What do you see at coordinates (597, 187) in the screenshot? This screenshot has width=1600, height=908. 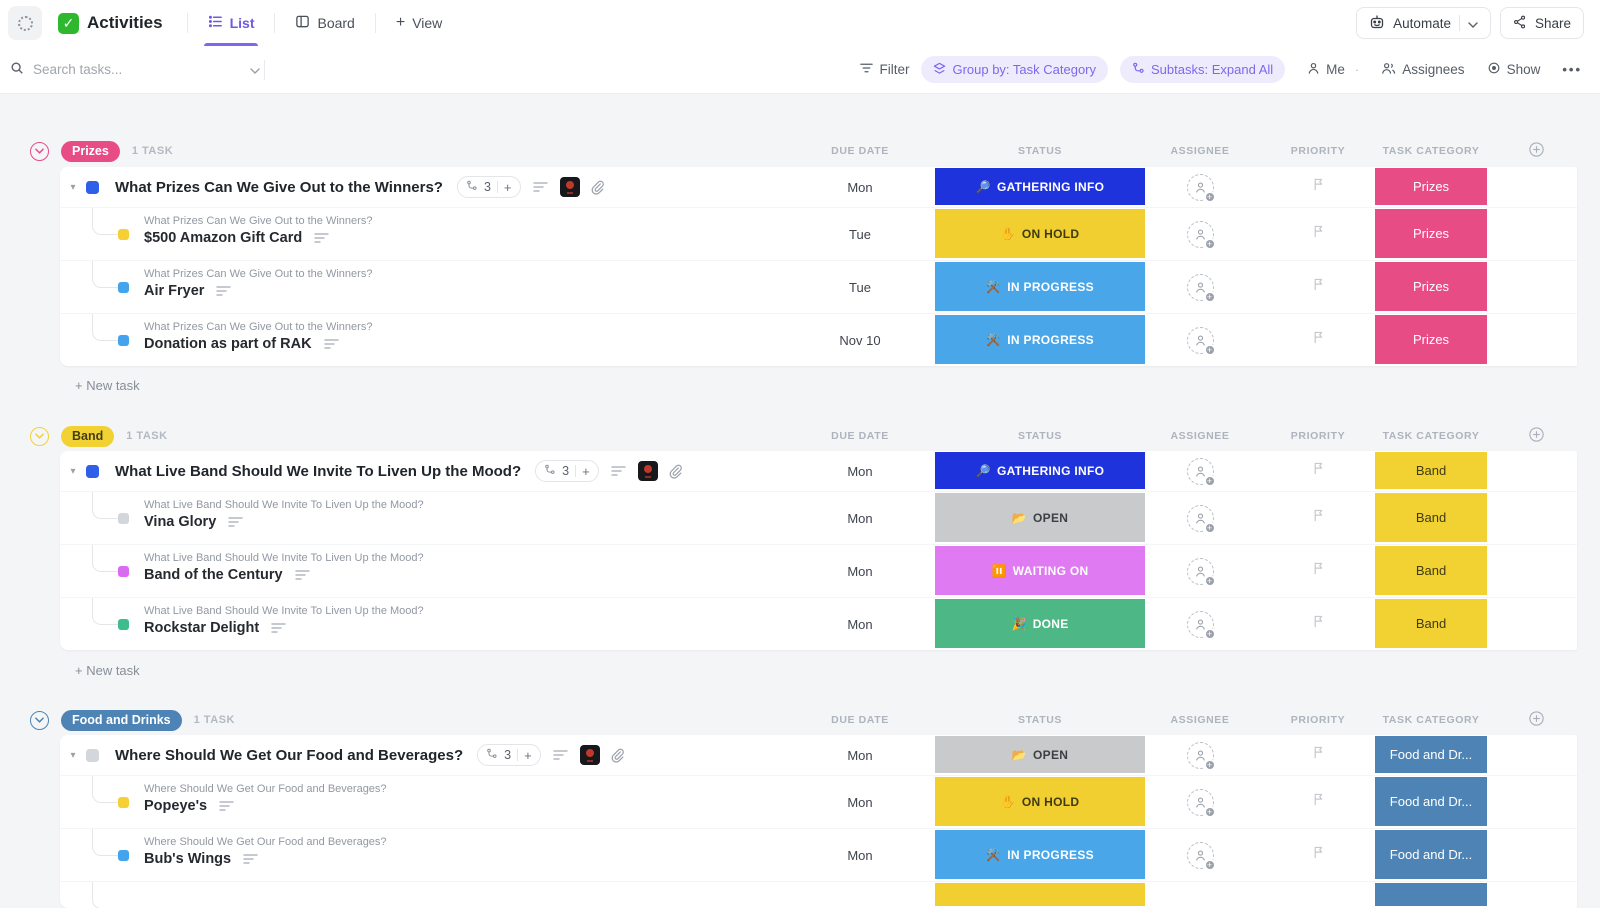 I see `attachment-icon` at bounding box center [597, 187].